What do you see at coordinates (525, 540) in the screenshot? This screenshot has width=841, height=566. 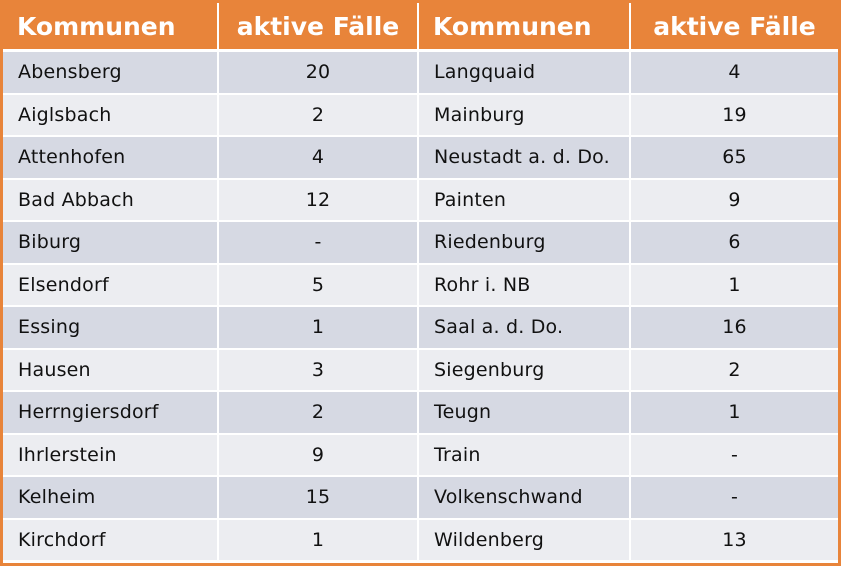 I see `cell-municipality-right: Wildenberg` at bounding box center [525, 540].